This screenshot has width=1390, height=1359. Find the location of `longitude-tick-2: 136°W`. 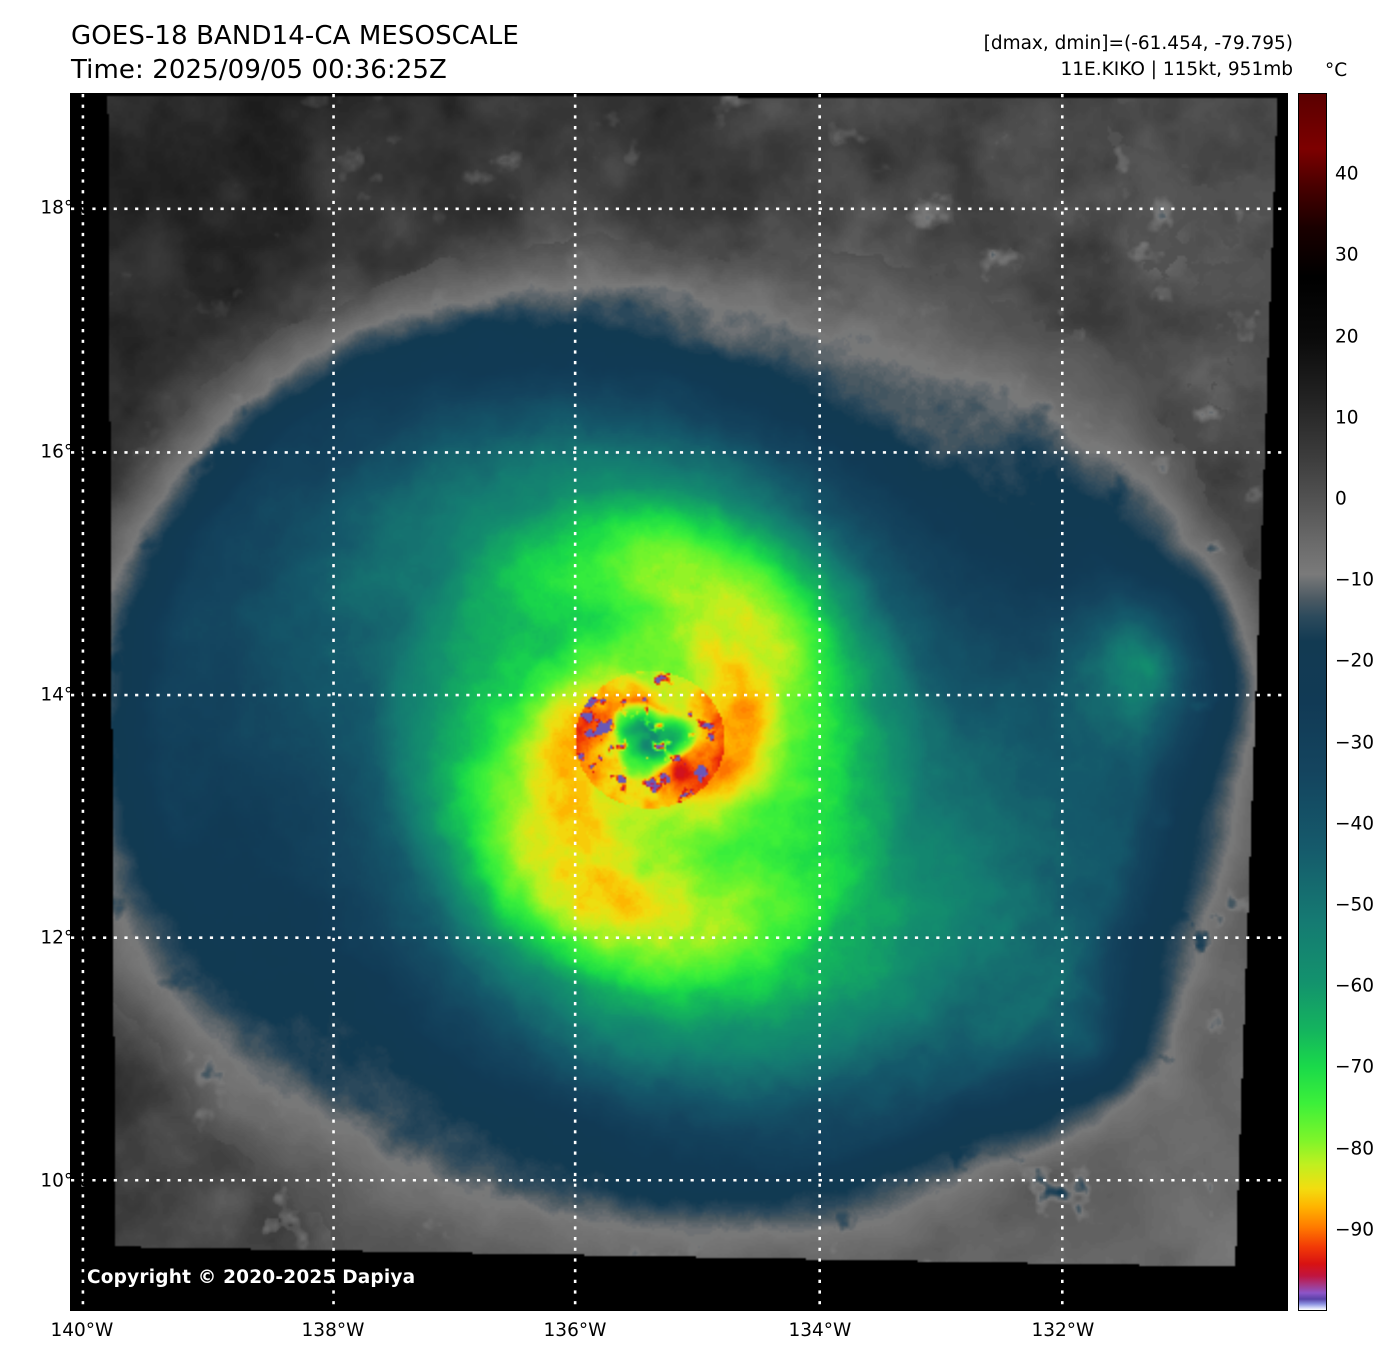

longitude-tick-2: 136°W is located at coordinates (575, 1330).